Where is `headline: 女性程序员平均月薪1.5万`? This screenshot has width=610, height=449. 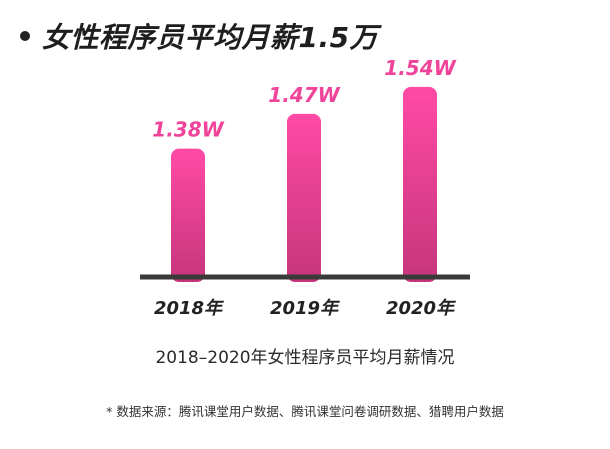 headline: 女性程序员平均月薪1.5万 is located at coordinates (199, 36).